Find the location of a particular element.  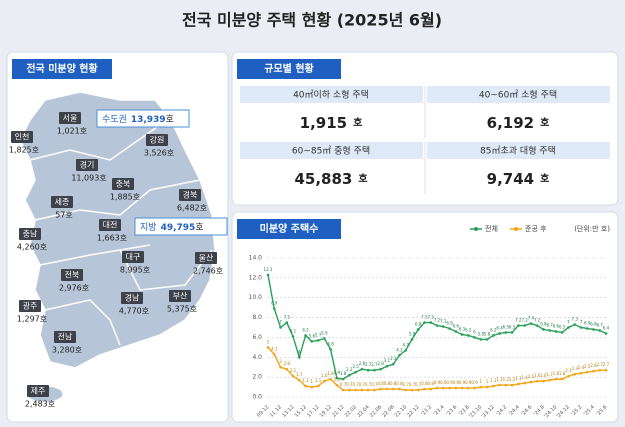

region-value: 2,746호 is located at coordinates (208, 271).